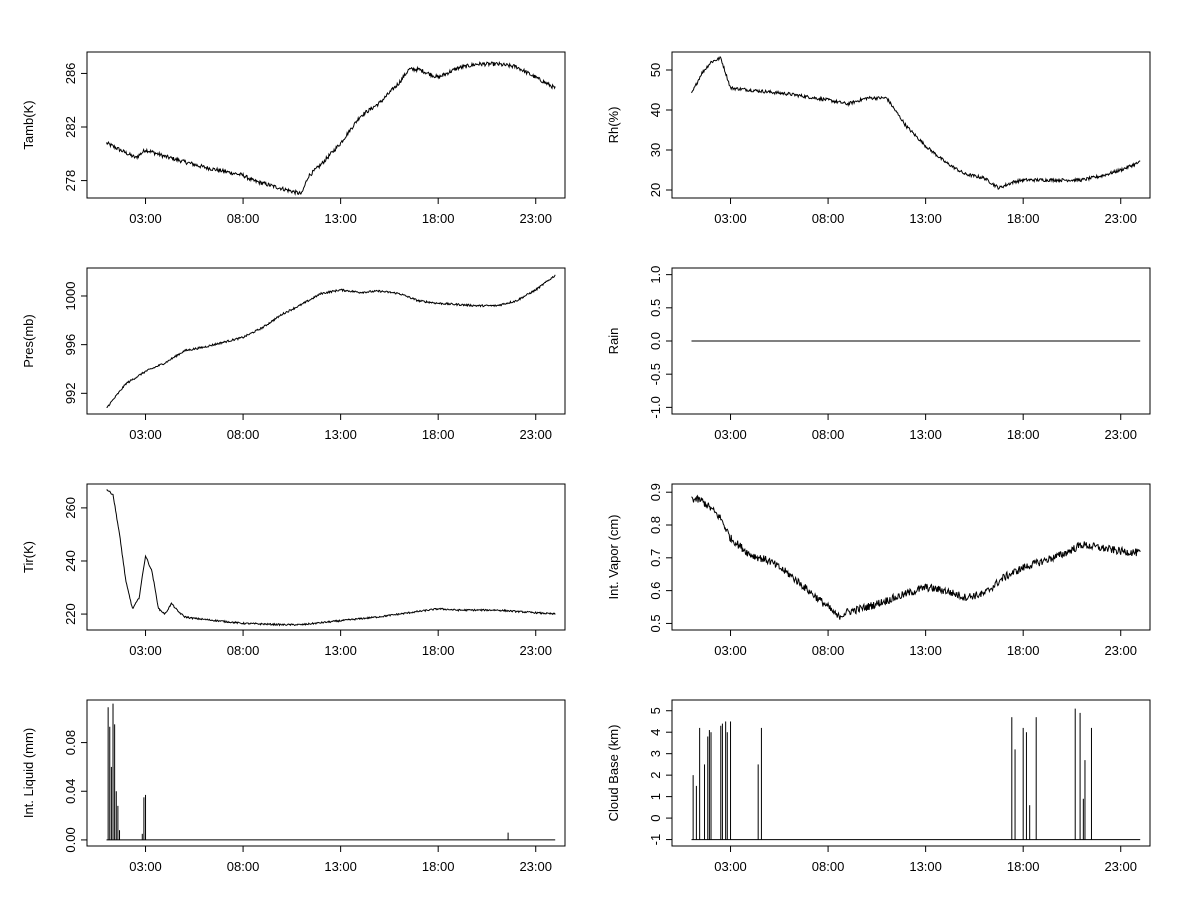 Image resolution: width=1200 pixels, height=905 pixels. What do you see at coordinates (655, 775) in the screenshot?
I see `y-tick-label: 2` at bounding box center [655, 775].